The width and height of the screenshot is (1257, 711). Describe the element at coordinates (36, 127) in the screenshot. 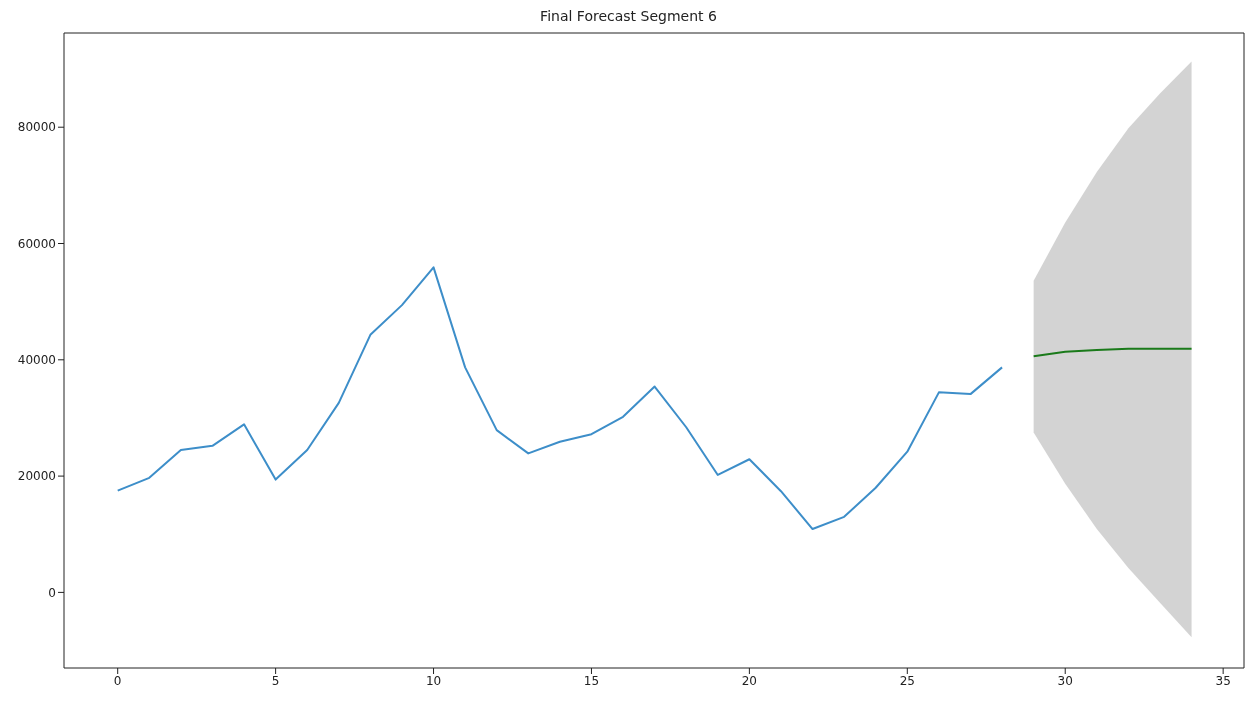

I see `y-tick-label: 80000` at that location.